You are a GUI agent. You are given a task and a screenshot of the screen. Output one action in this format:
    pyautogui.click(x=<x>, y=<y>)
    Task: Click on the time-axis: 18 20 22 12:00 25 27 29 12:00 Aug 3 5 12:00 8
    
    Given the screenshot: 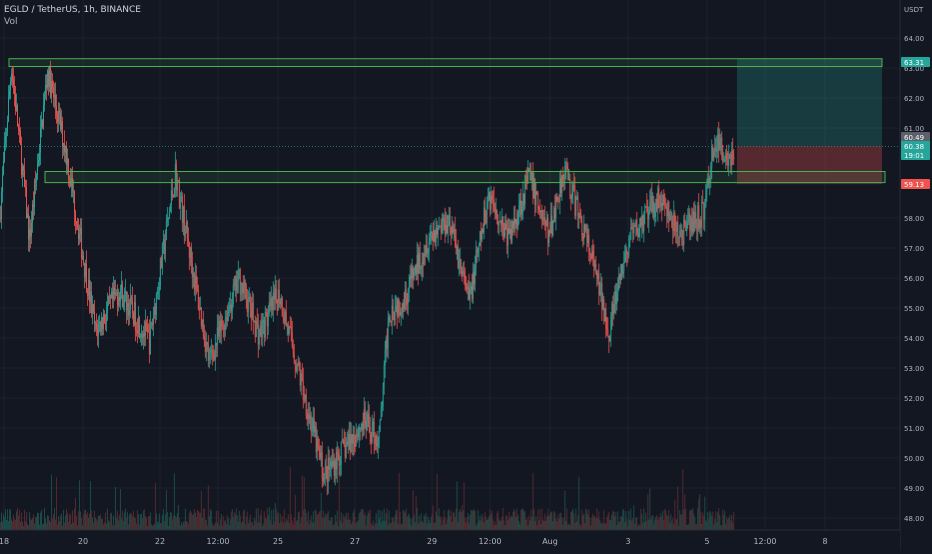 What is the action you would take?
    pyautogui.click(x=450, y=539)
    